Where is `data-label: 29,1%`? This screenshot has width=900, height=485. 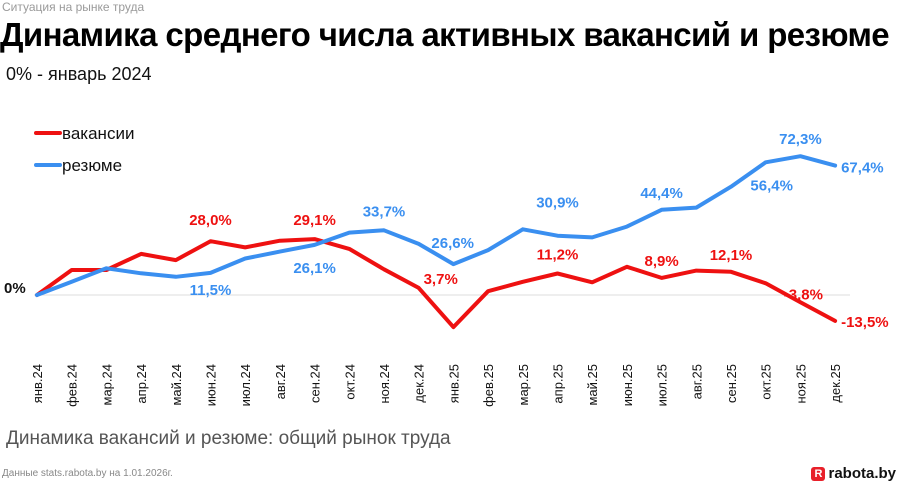
data-label: 29,1% is located at coordinates (314, 220).